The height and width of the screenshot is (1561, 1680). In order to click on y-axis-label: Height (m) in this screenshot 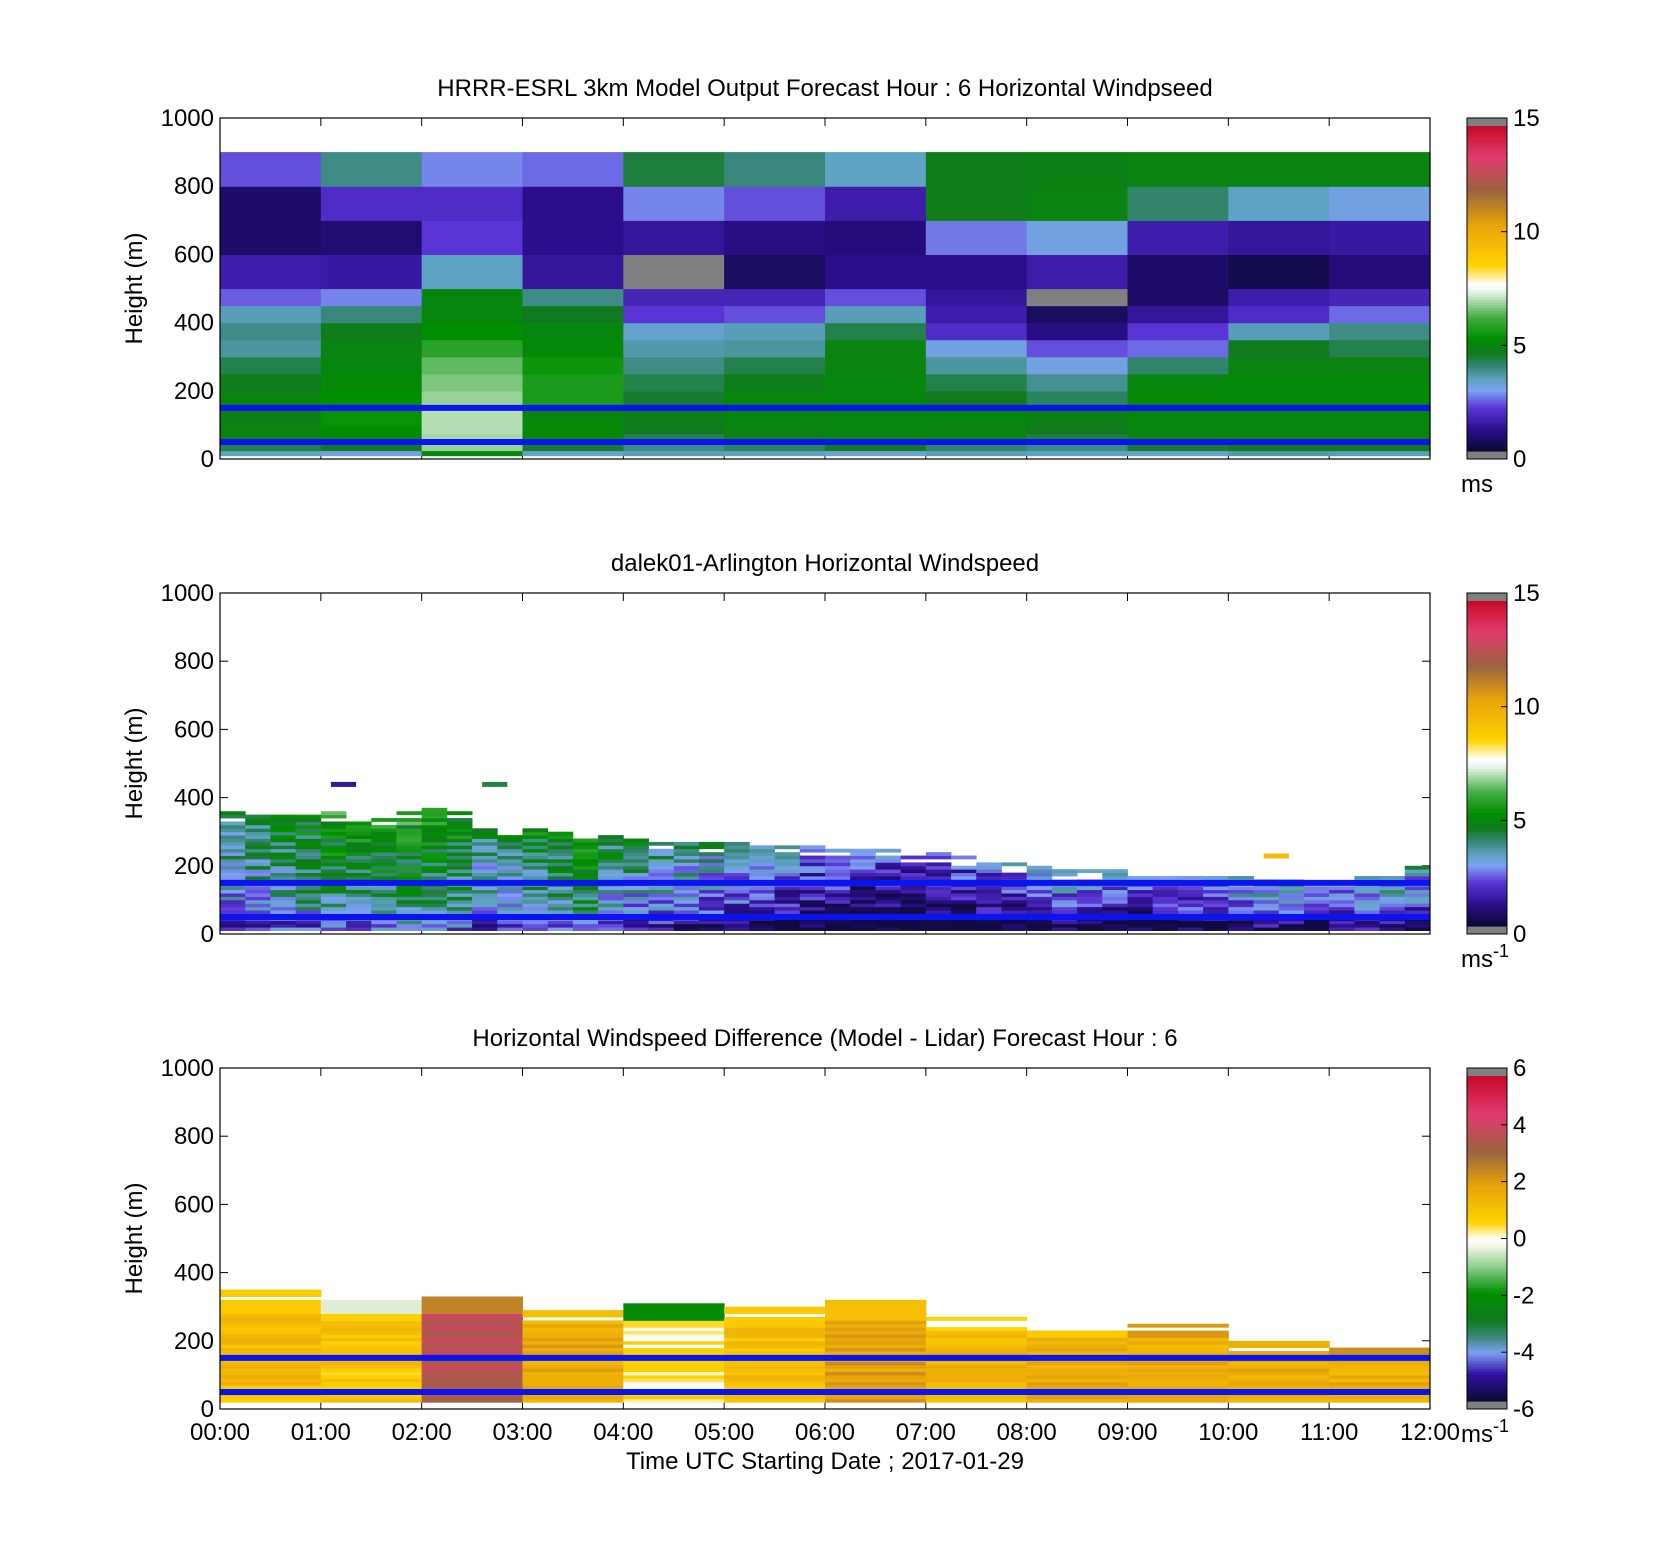, I will do `click(134, 1238)`.